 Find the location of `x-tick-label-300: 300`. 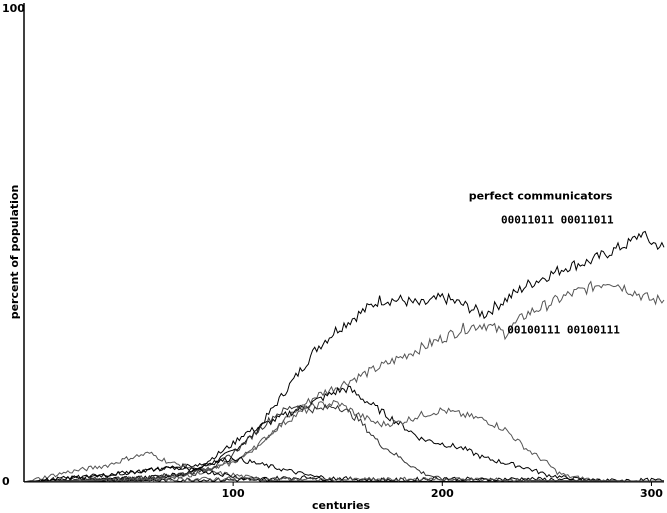

x-tick-label-300: 300 is located at coordinates (651, 493).